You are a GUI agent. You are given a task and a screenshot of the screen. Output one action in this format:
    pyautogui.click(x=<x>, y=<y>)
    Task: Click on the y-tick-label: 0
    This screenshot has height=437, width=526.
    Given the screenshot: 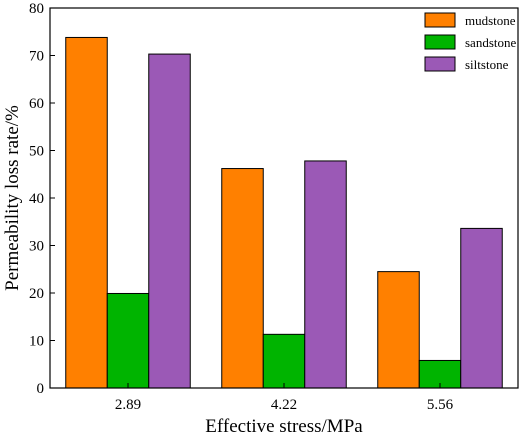 What is the action you would take?
    pyautogui.click(x=41, y=389)
    